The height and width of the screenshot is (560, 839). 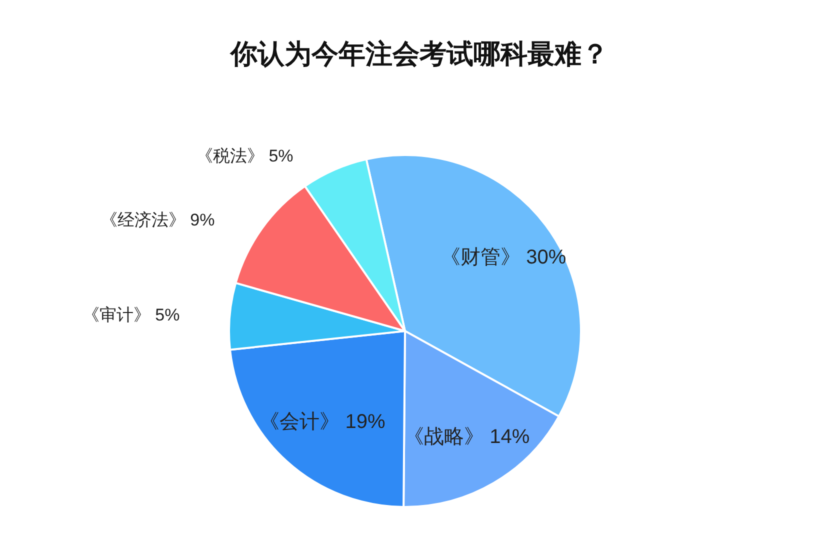 I want to click on slice-label: 《审计》 5%, so click(x=131, y=314).